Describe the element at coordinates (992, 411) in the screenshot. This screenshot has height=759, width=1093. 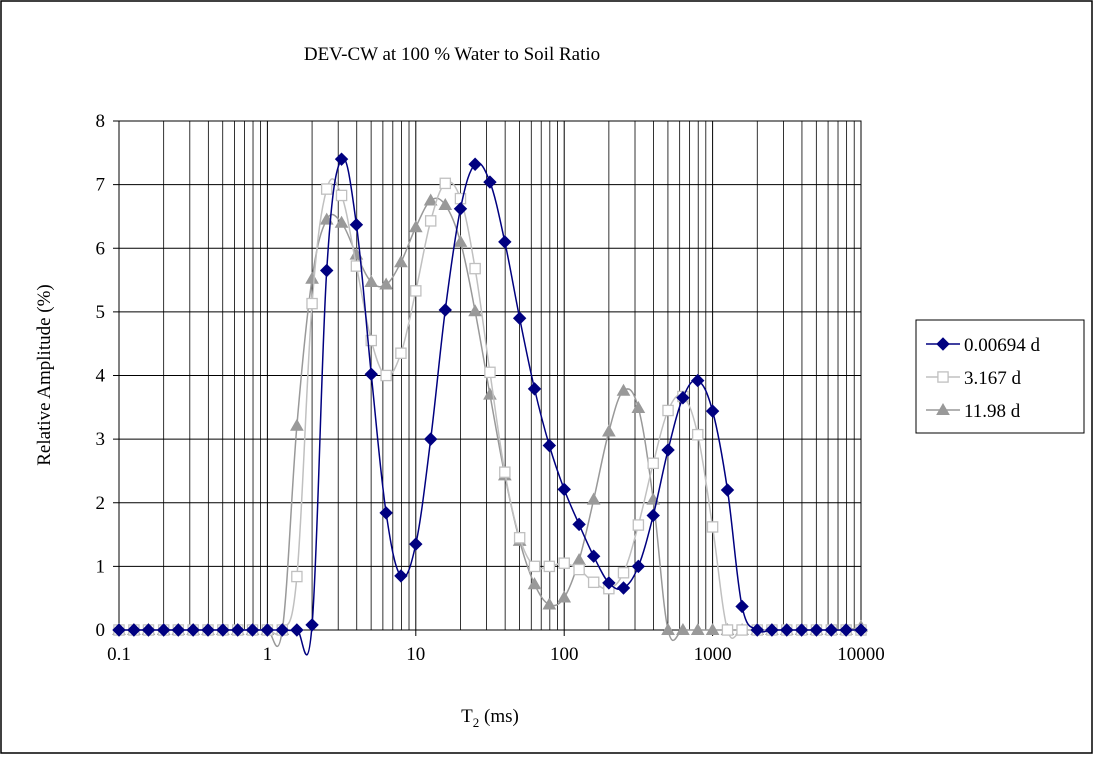
I see `legend-label: 11.98 d` at that location.